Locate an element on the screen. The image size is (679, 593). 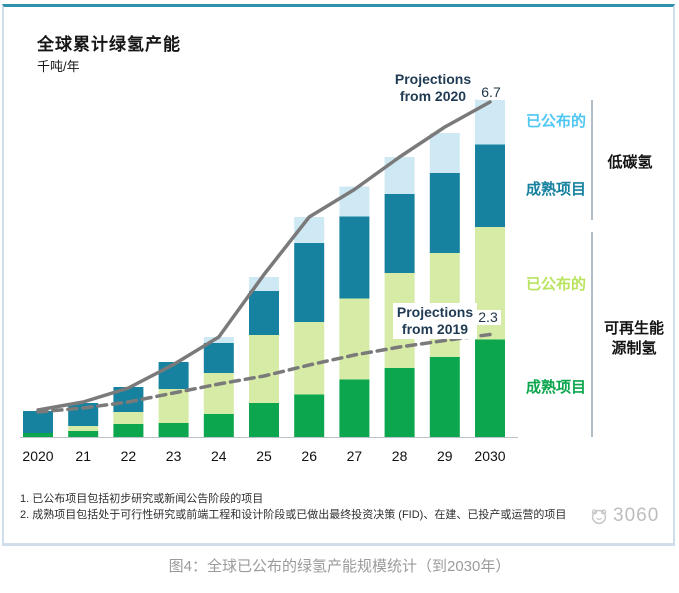
chart-title: 全球累计绿氢产能 is located at coordinates (109, 44).